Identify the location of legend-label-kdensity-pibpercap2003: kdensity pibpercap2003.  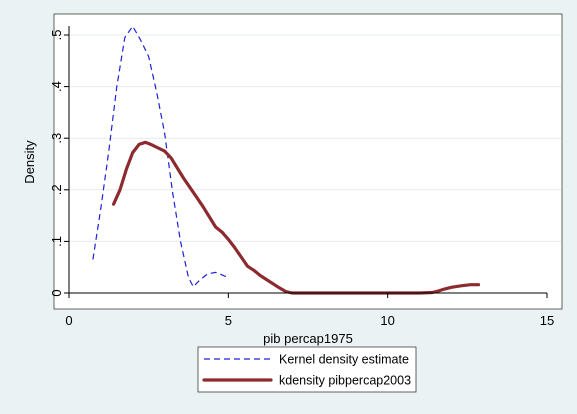
(345, 381).